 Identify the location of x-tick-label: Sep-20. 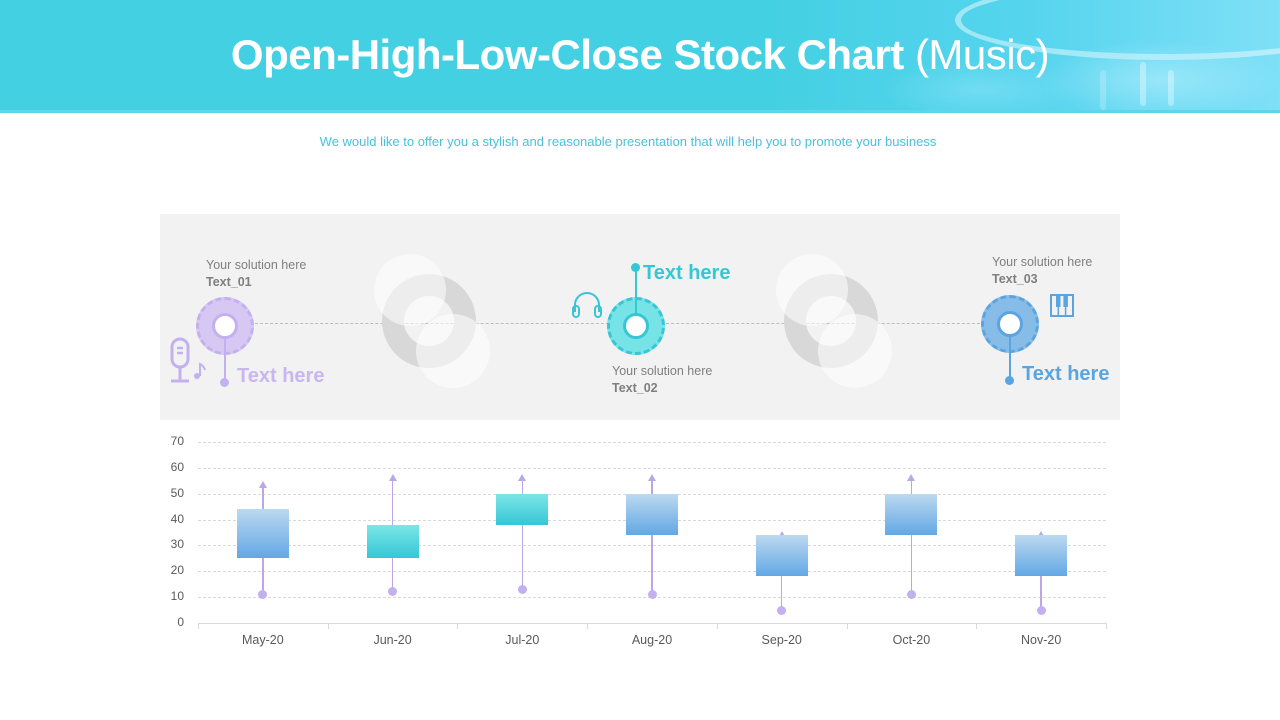
(781, 640).